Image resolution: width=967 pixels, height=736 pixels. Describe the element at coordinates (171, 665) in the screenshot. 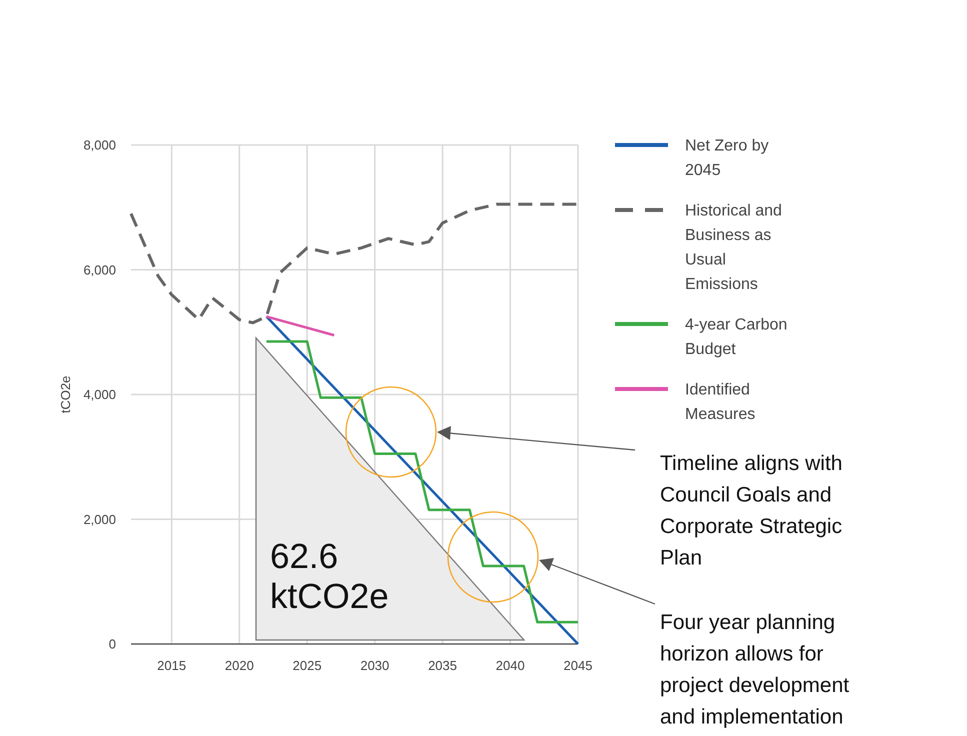

I see `x-tick-label: 2015` at that location.